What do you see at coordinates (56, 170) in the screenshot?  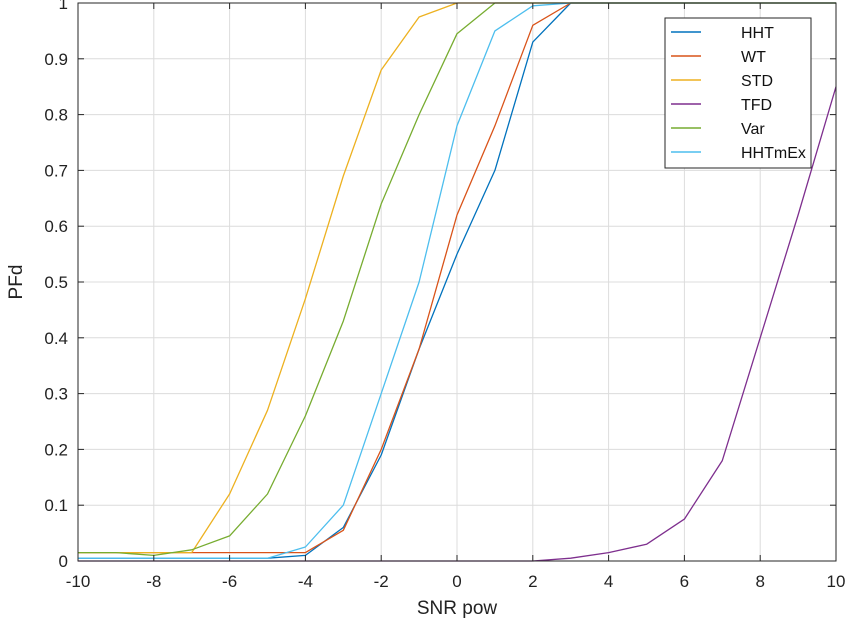 I see `y-tick-label: 0.7` at bounding box center [56, 170].